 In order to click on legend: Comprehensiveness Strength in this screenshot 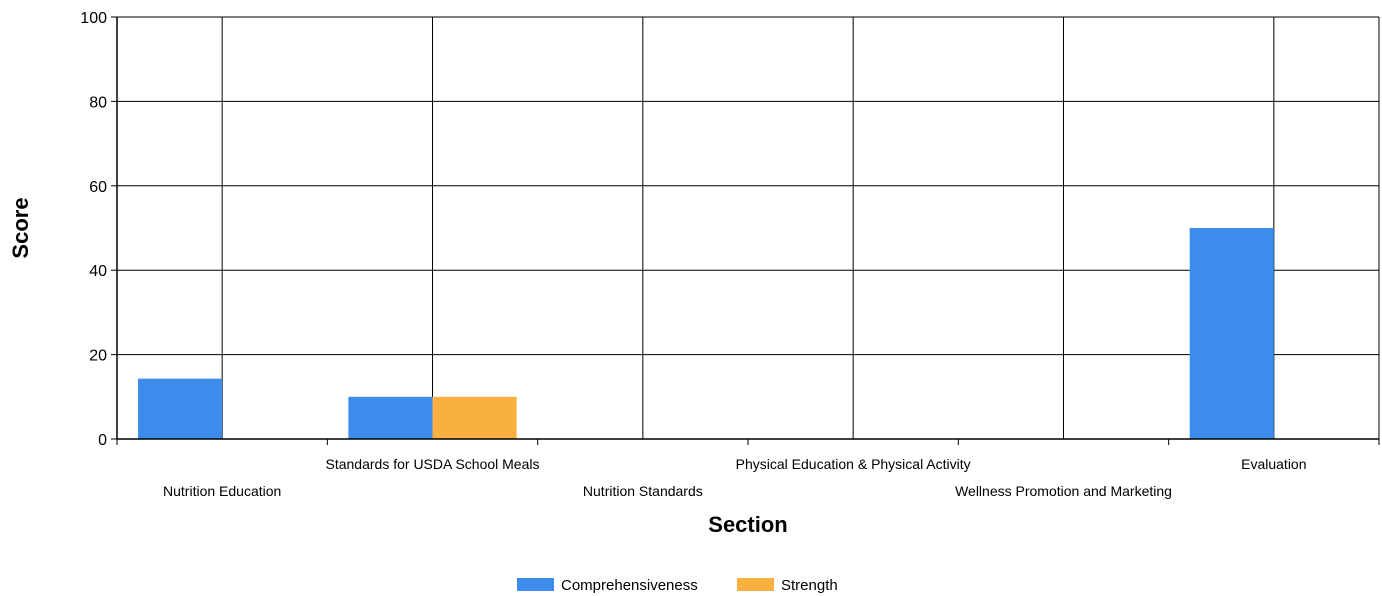, I will do `click(677, 585)`.